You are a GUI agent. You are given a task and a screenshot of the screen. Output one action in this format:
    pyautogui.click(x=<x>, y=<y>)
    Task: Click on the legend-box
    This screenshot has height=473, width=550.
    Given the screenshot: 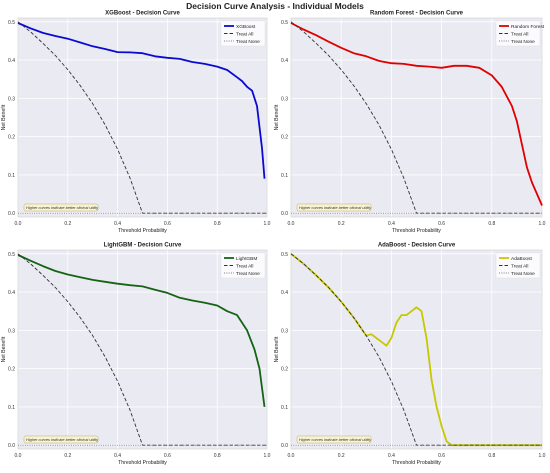 What is the action you would take?
    pyautogui.click(x=243, y=265)
    